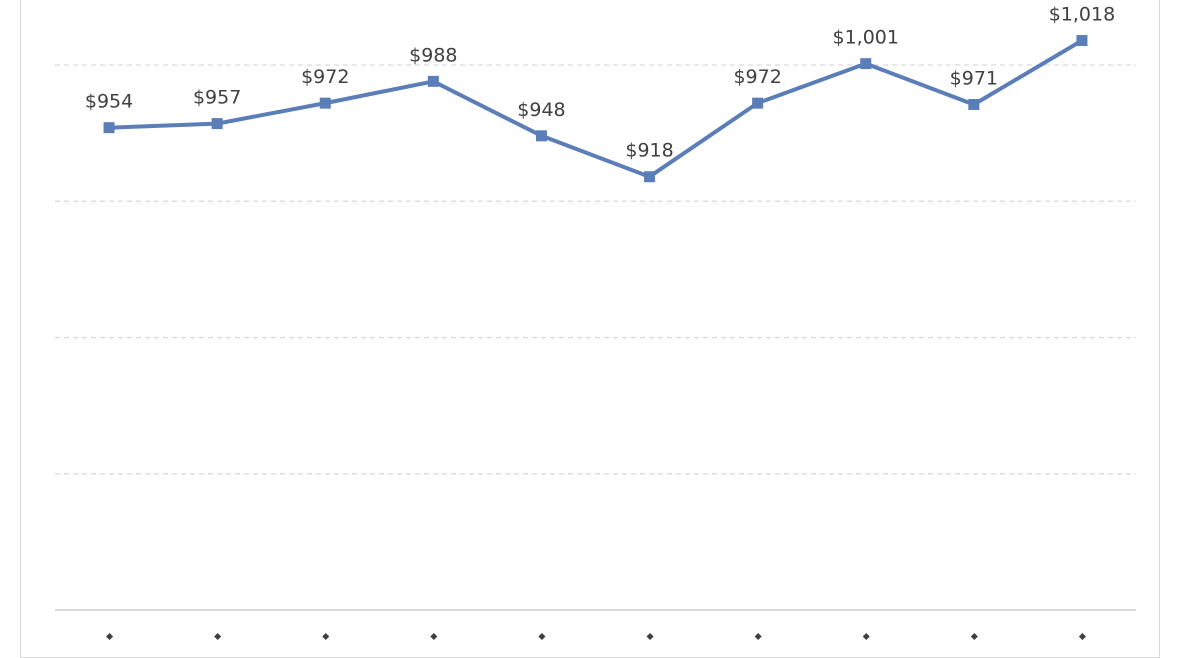 This screenshot has height=658, width=1200. What do you see at coordinates (596, 636) in the screenshot?
I see `x-axis-tick-labels` at bounding box center [596, 636].